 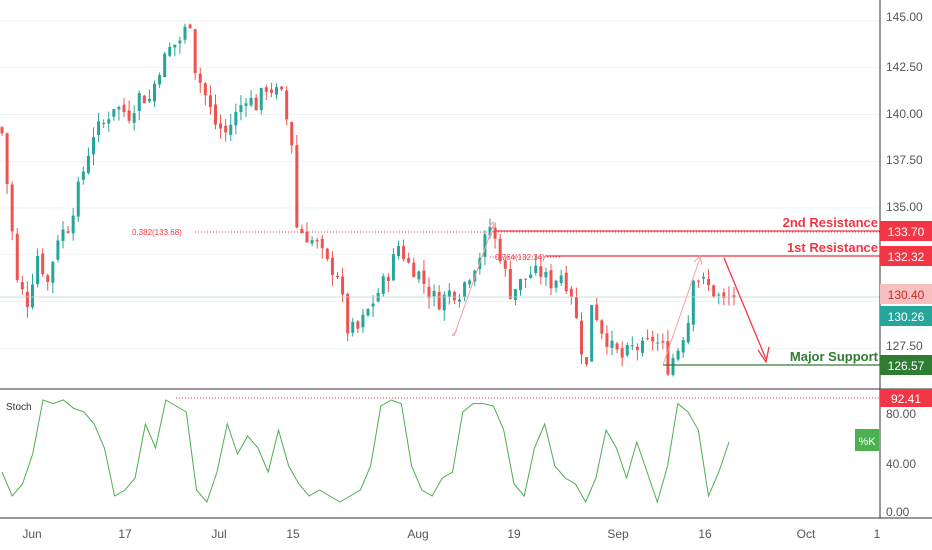 I want to click on time-label-1: 1, so click(x=877, y=534).